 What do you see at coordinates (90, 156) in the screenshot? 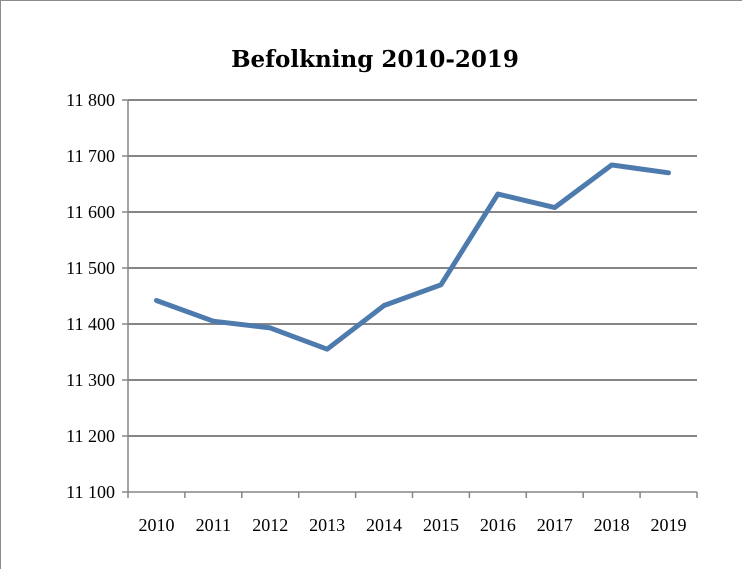
I see `y-tick-label-6: 11 700` at bounding box center [90, 156].